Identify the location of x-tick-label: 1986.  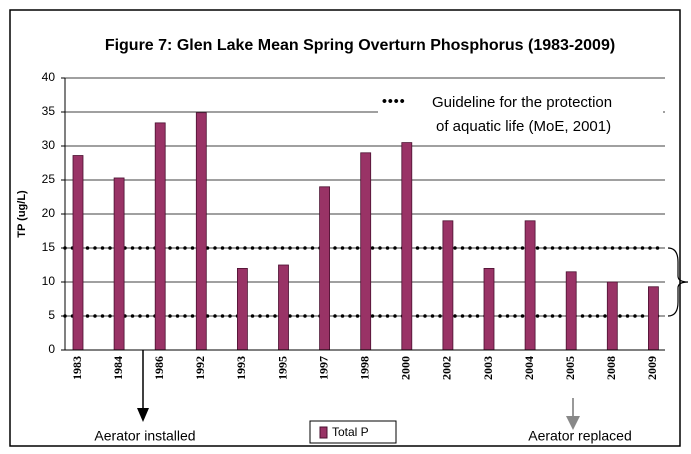
(159, 368).